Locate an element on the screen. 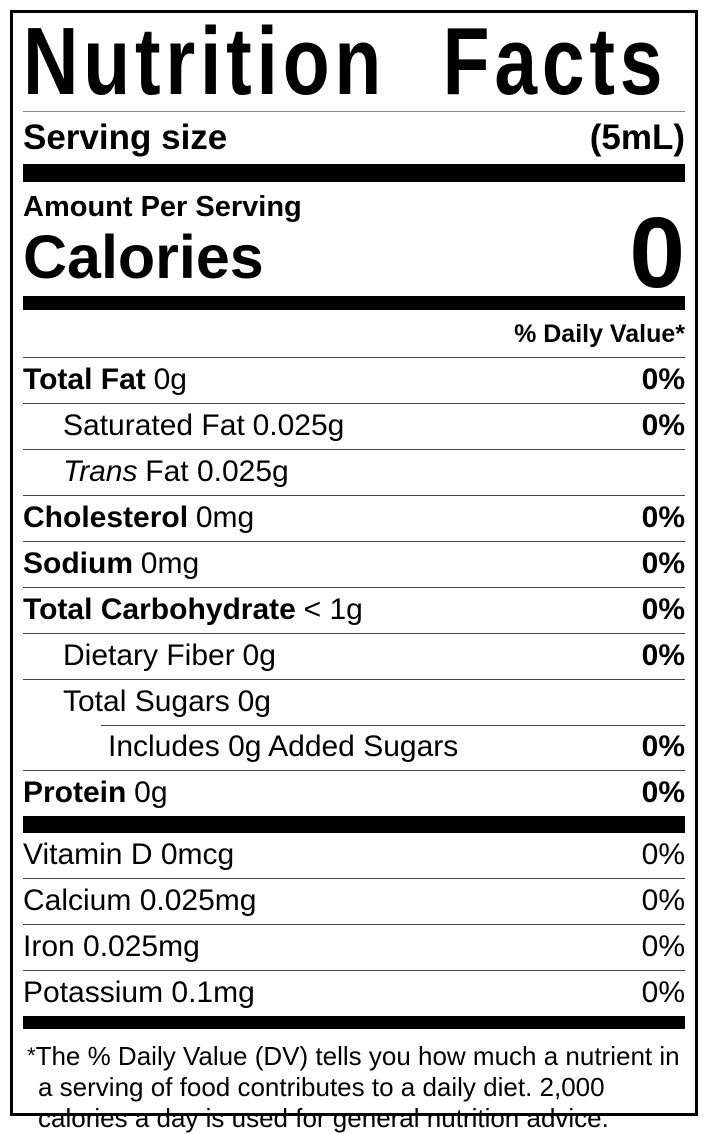 The width and height of the screenshot is (708, 1134). nutrient-row-total-carbohydrate: Total Carbohydrate < 1g 0% is located at coordinates (354, 610).